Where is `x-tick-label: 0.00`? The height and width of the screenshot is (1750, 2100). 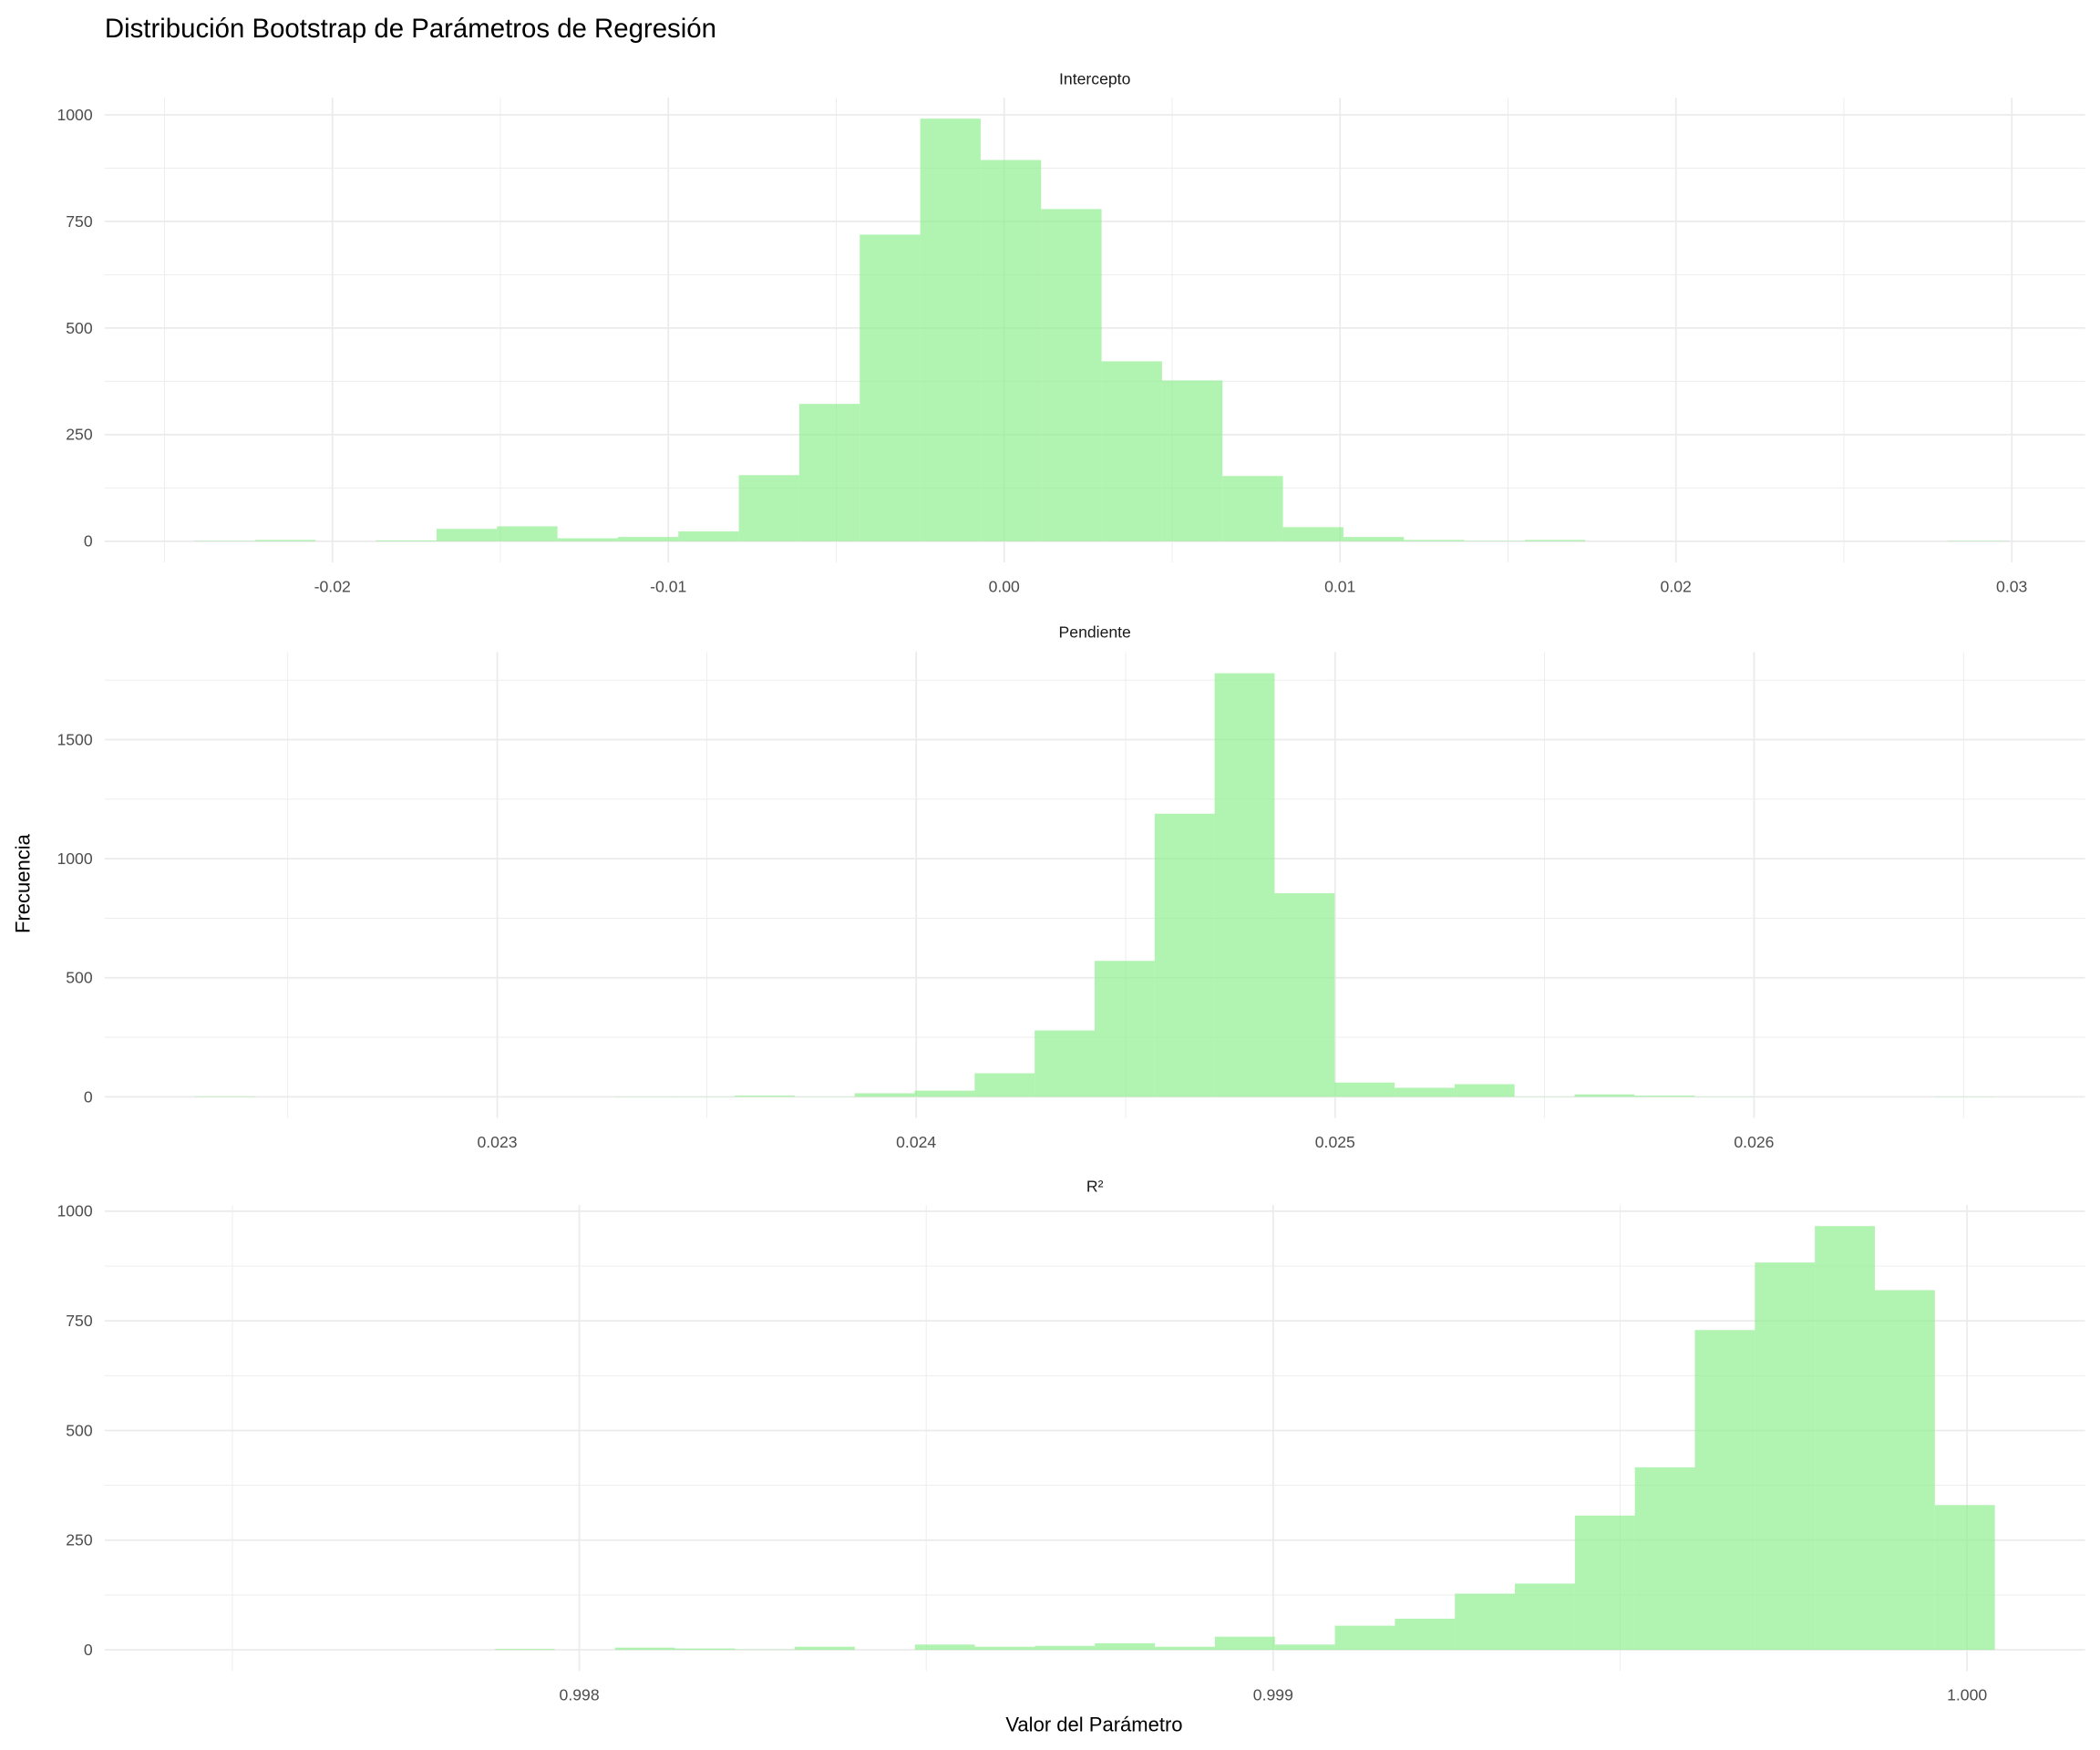 x-tick-label: 0.00 is located at coordinates (1005, 586).